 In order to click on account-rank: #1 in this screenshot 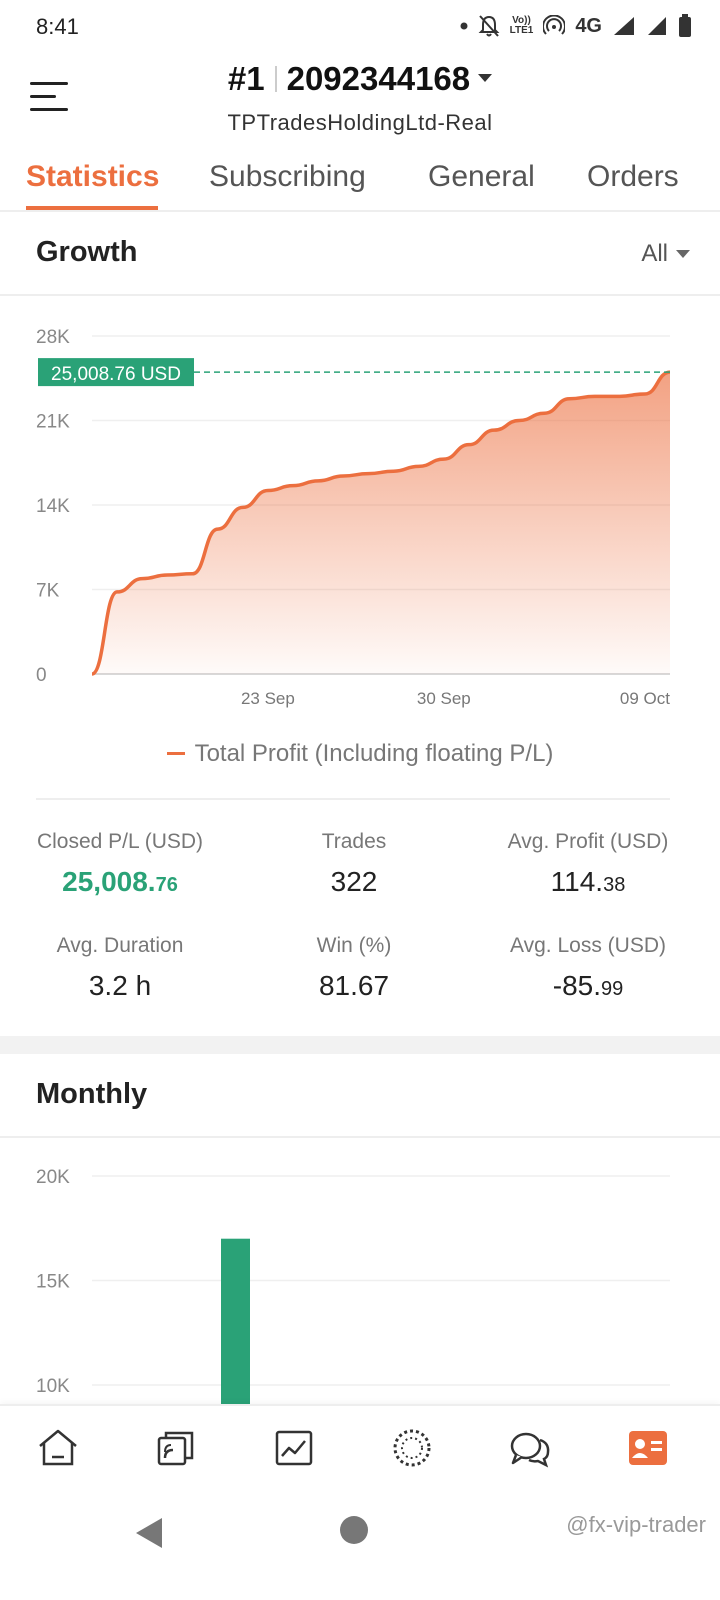, I will do `click(246, 78)`.